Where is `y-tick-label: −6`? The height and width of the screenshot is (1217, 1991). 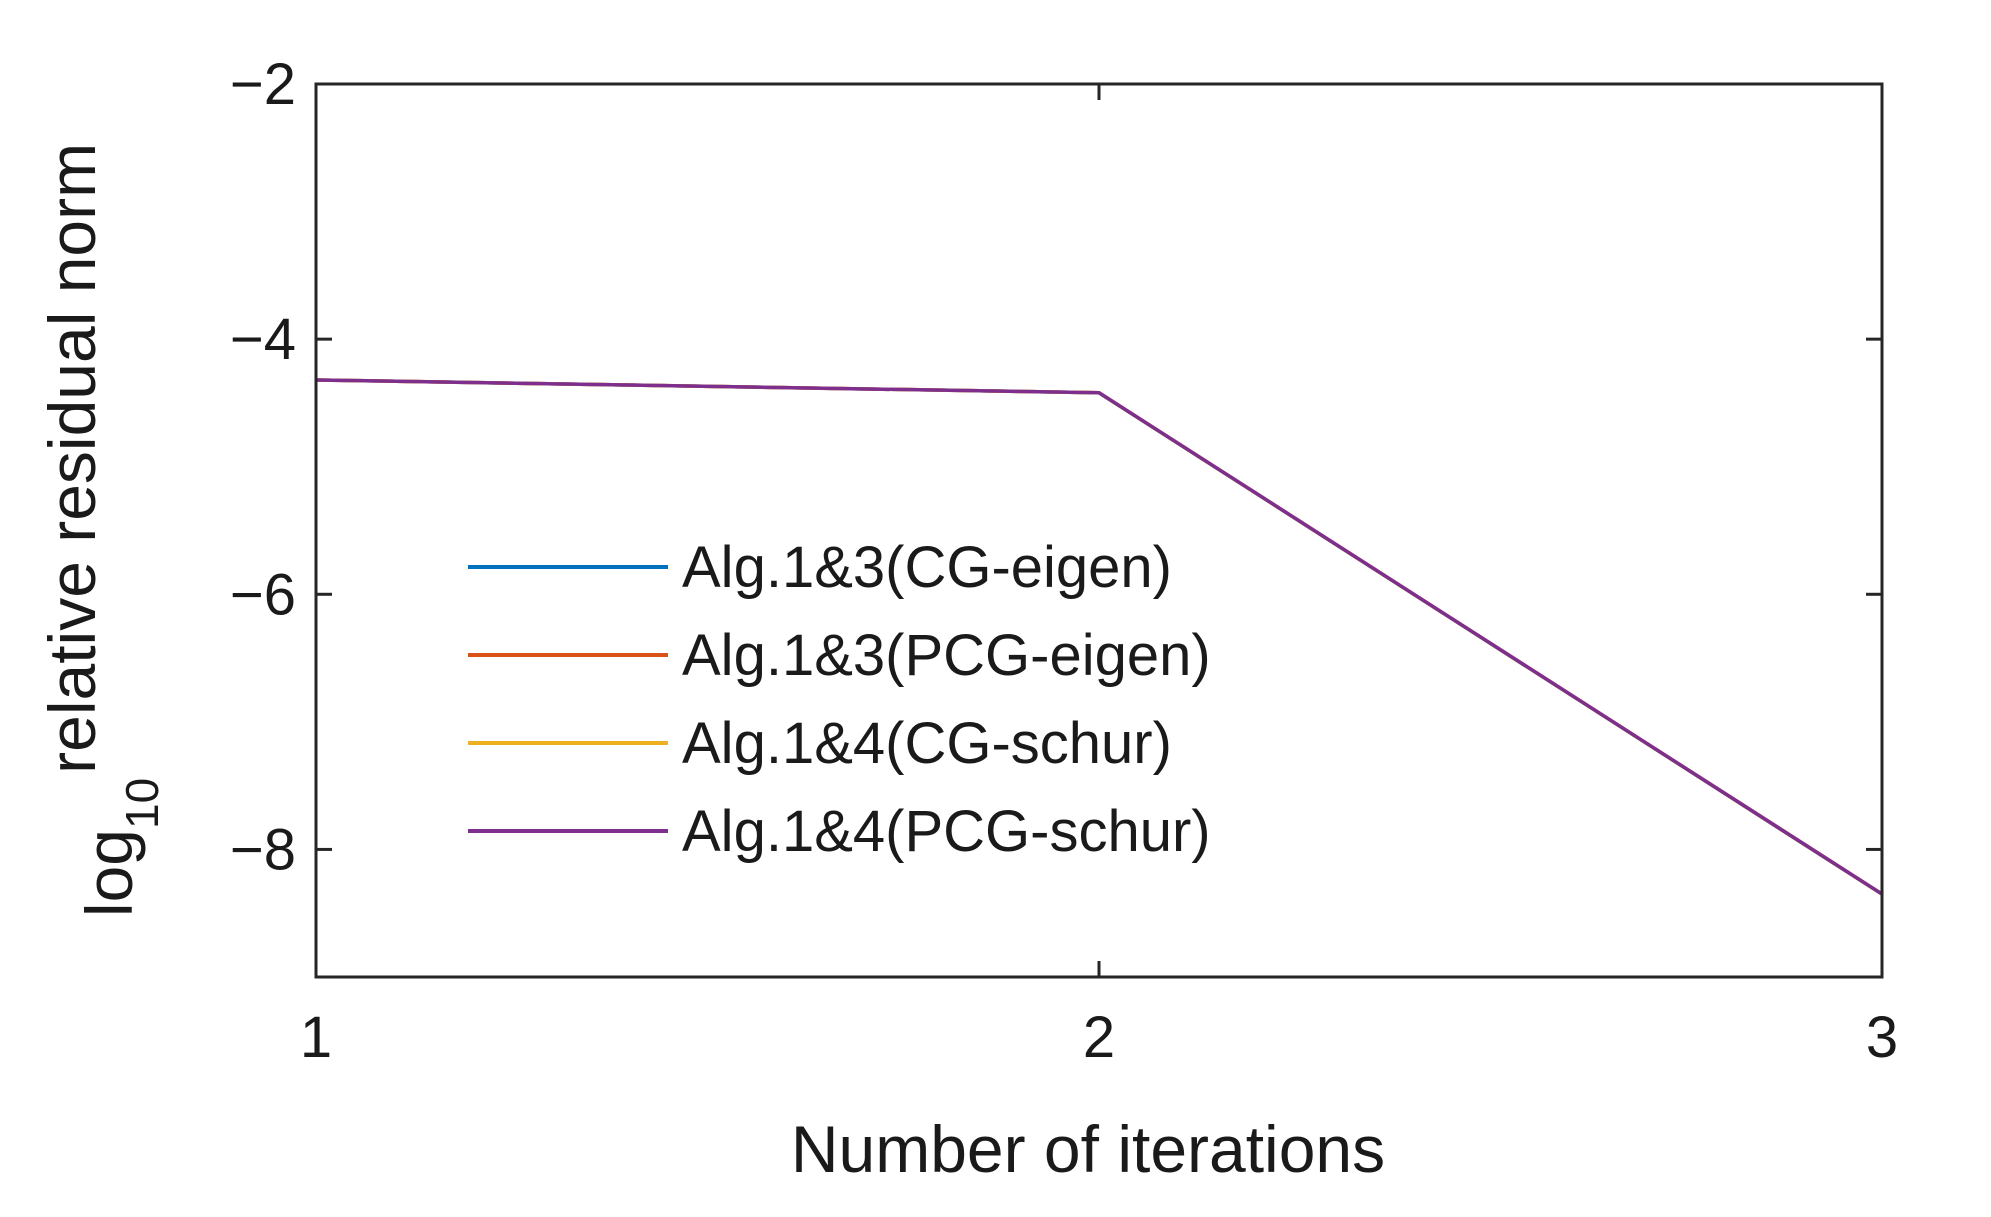 y-tick-label: −6 is located at coordinates (263, 594).